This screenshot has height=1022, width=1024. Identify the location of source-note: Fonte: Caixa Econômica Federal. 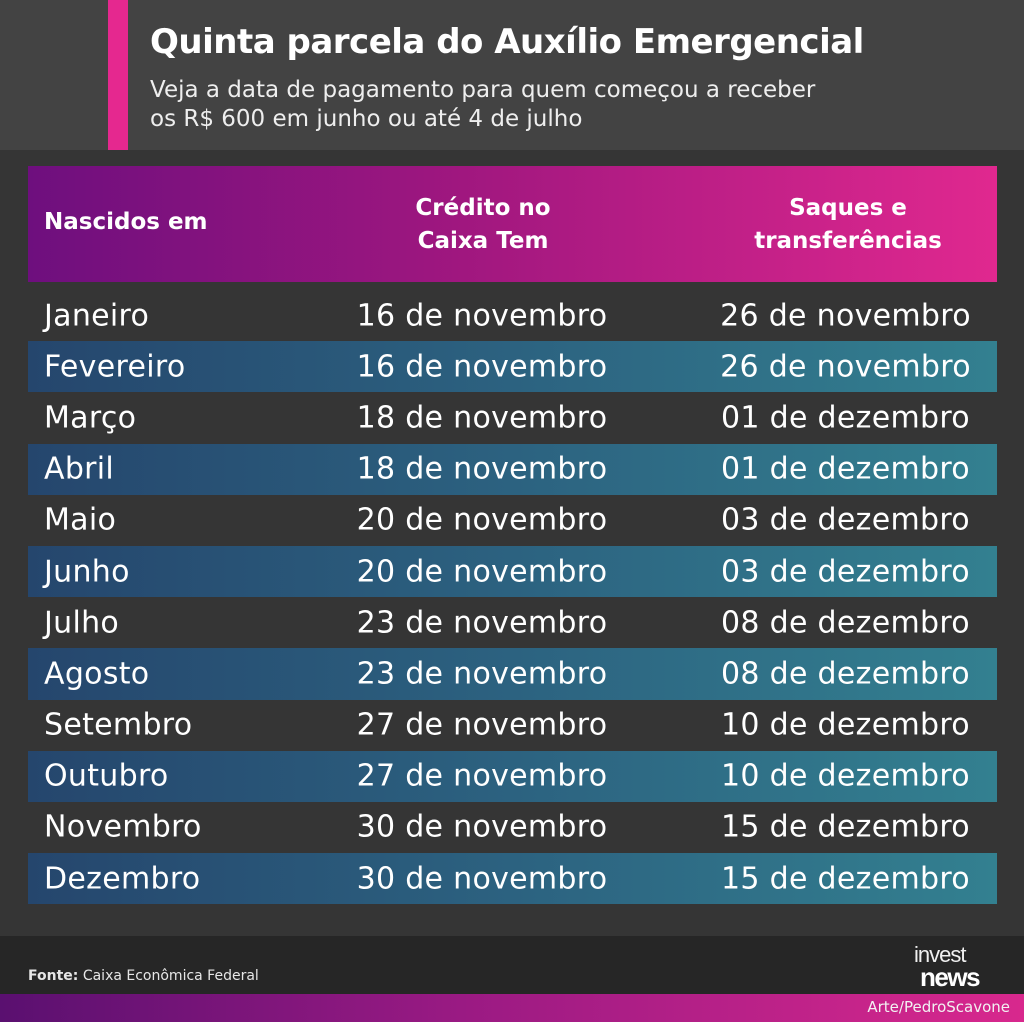
(143, 976).